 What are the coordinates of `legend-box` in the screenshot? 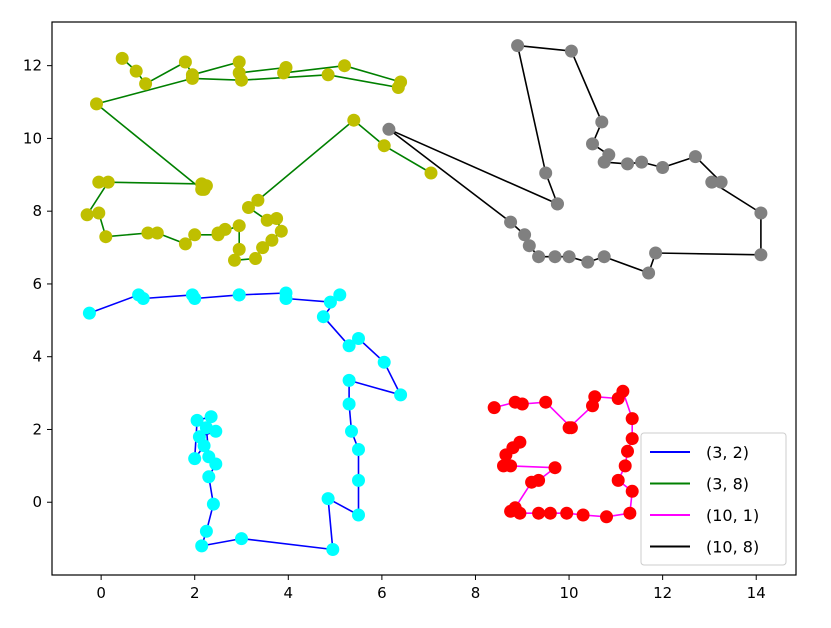 It's located at (713, 499).